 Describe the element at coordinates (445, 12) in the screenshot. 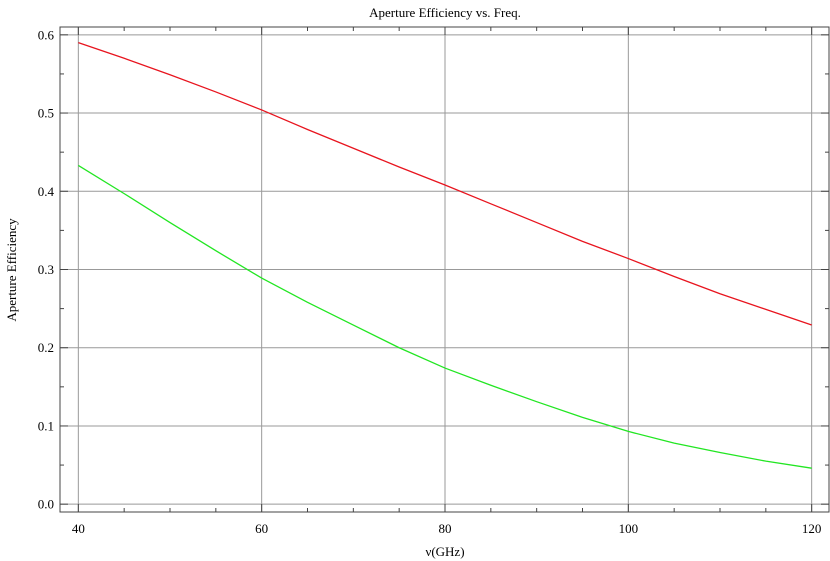

I see `chart-title: Aperture Efficiency vs. Freq.` at that location.